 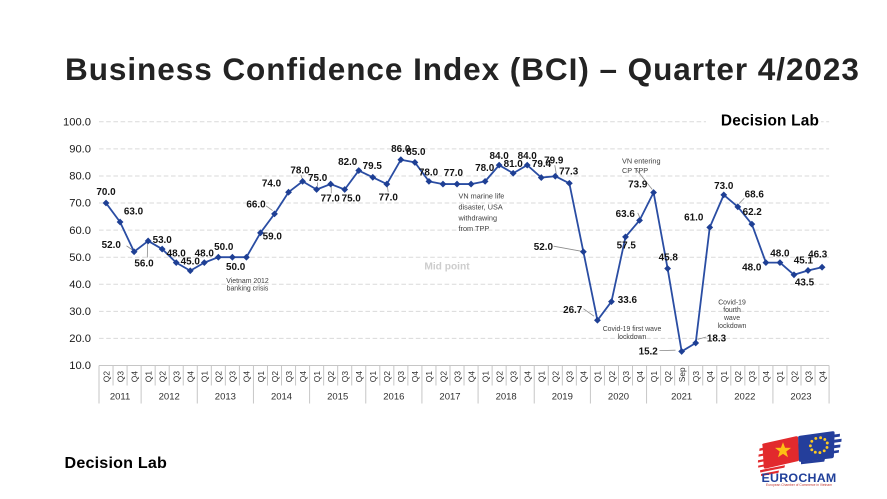 What do you see at coordinates (818, 255) in the screenshot?
I see `svg-text: 46.3` at bounding box center [818, 255].